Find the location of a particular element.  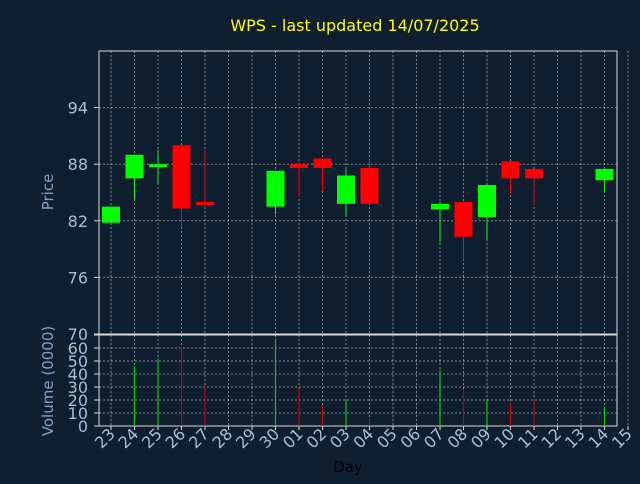

price-tick-label: 70 is located at coordinates (78, 334).